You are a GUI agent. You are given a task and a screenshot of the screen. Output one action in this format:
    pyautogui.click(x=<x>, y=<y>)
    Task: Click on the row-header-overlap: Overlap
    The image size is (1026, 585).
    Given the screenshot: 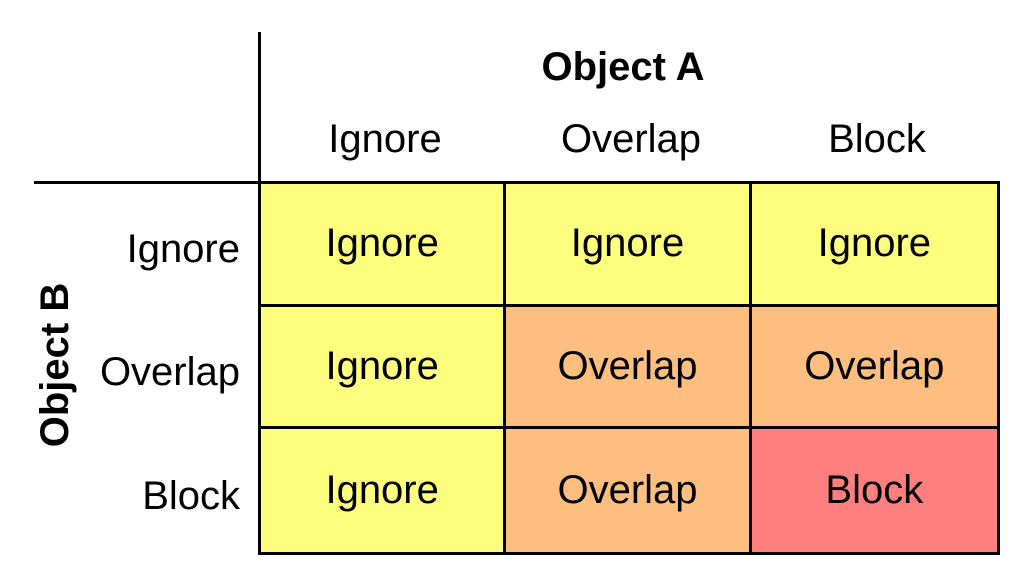 What is the action you would take?
    pyautogui.click(x=169, y=372)
    